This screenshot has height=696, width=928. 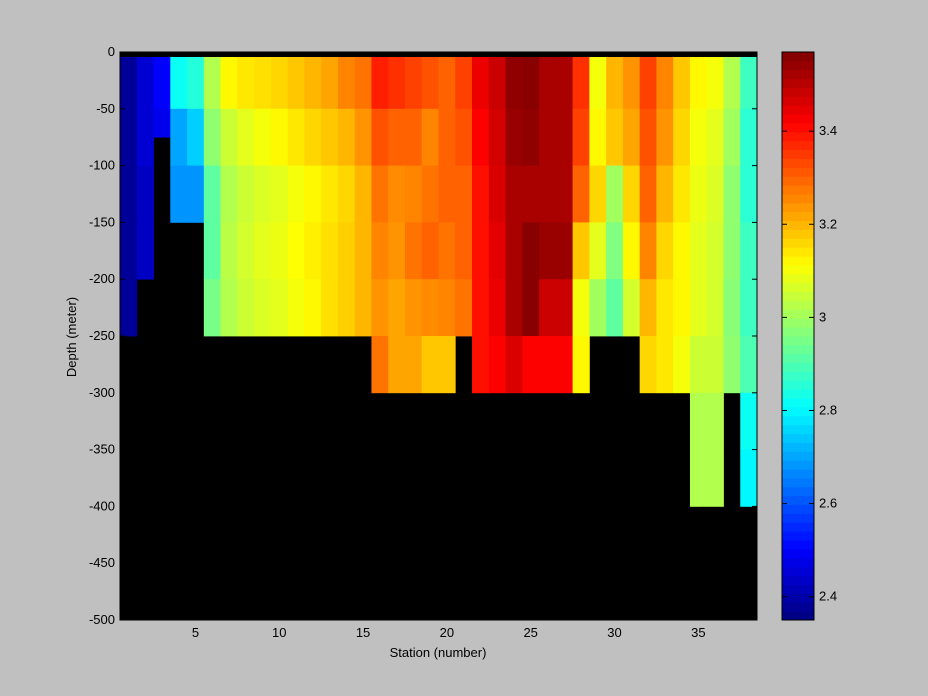 What do you see at coordinates (102, 449) in the screenshot?
I see `y-tick-label: -350` at bounding box center [102, 449].